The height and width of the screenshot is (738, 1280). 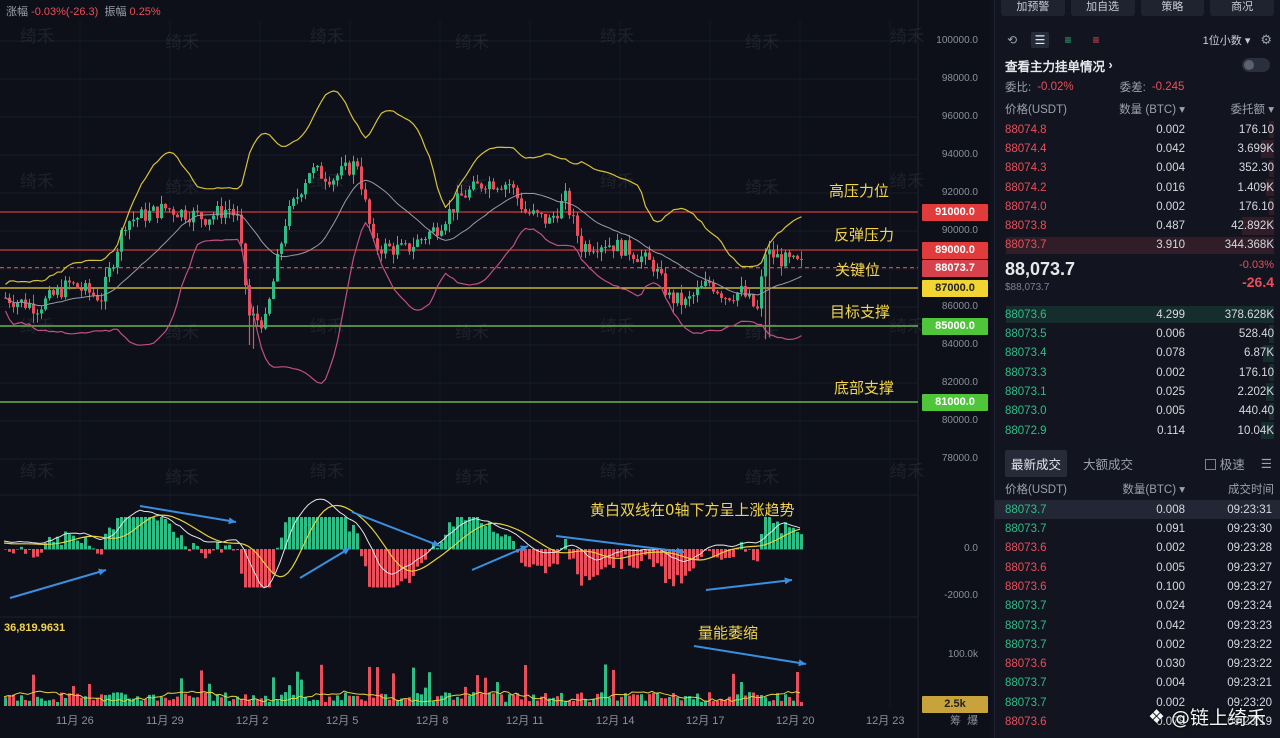 What do you see at coordinates (1068, 40) in the screenshot?
I see `book-bids-icon: ≡` at bounding box center [1068, 40].